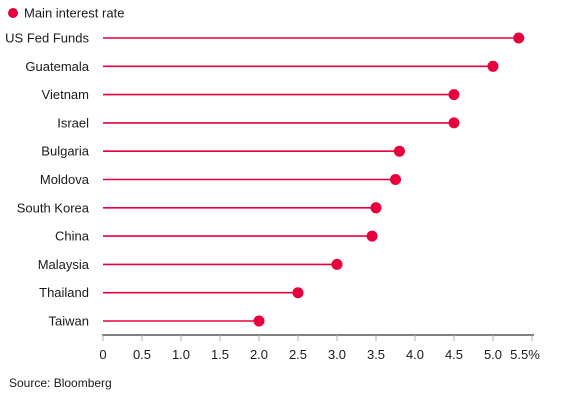  I want to click on legend: Main interest rate, so click(66, 13).